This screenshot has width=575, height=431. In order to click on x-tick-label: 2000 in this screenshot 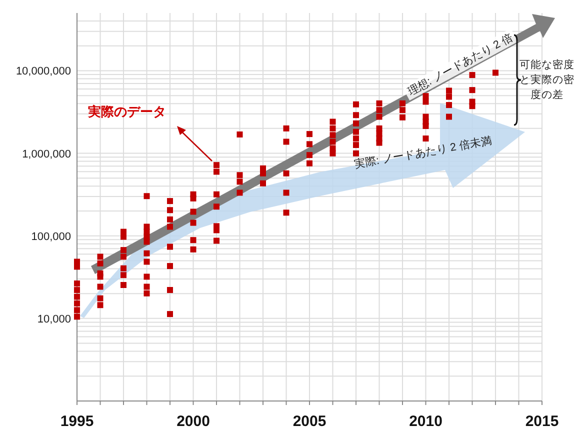, I will do `click(193, 421)`.